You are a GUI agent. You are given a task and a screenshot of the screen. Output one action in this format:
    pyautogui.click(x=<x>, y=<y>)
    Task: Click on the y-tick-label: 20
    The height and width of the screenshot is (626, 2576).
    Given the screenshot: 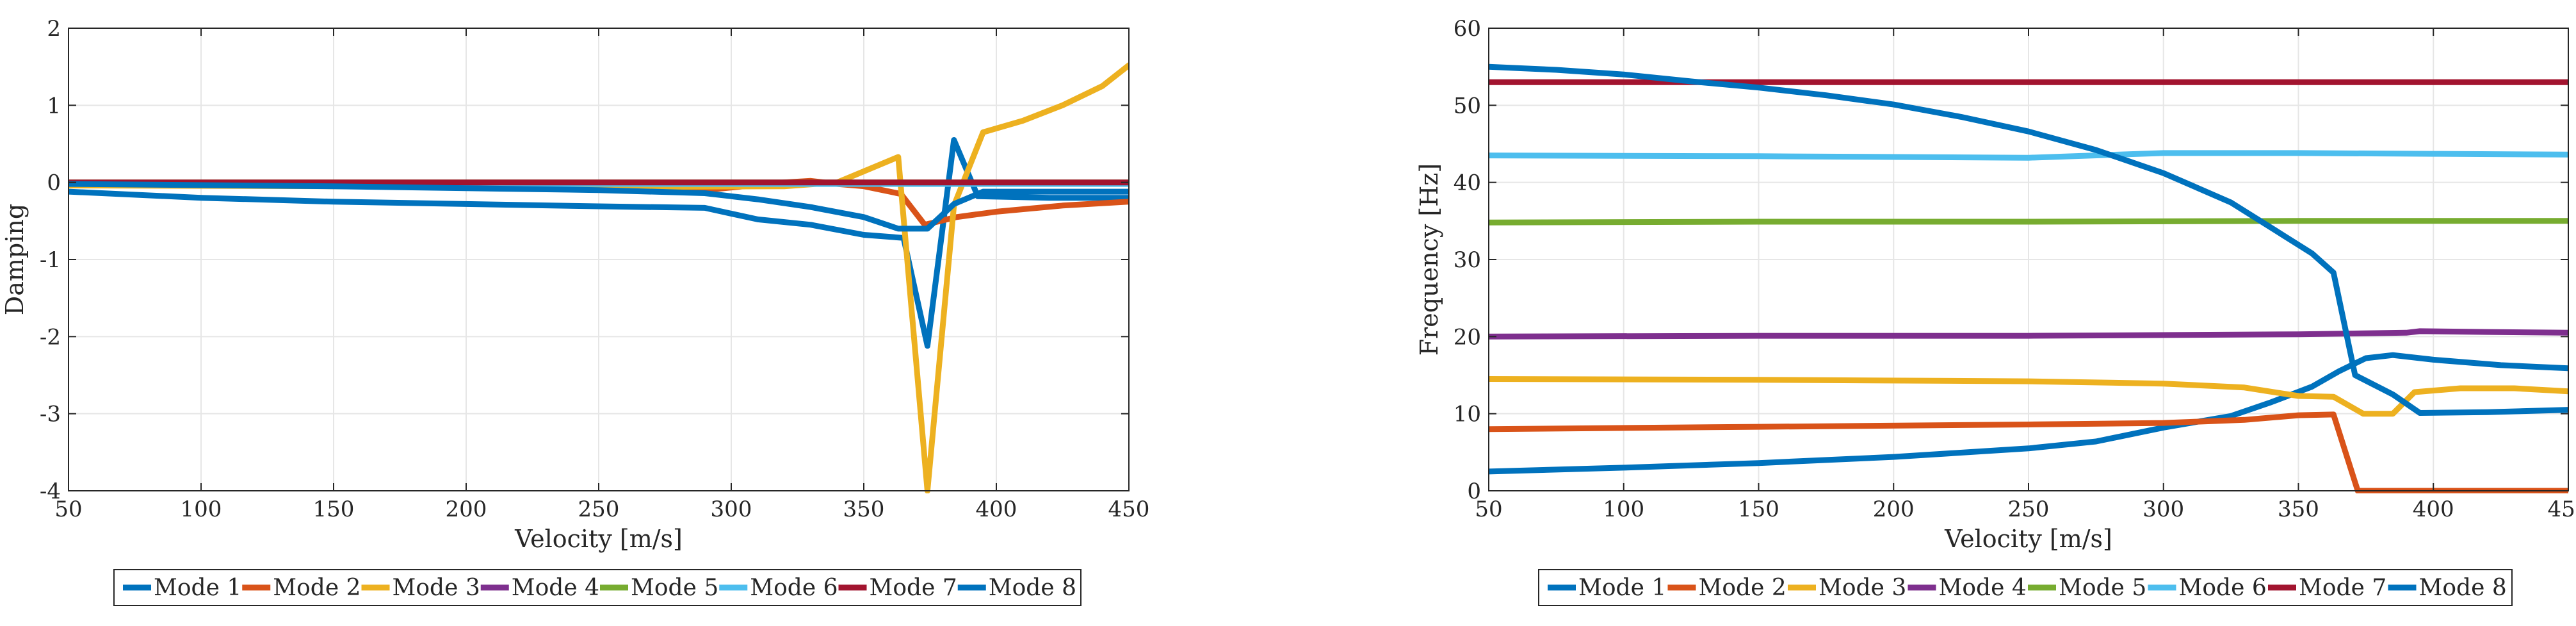 What is the action you would take?
    pyautogui.click(x=1467, y=337)
    